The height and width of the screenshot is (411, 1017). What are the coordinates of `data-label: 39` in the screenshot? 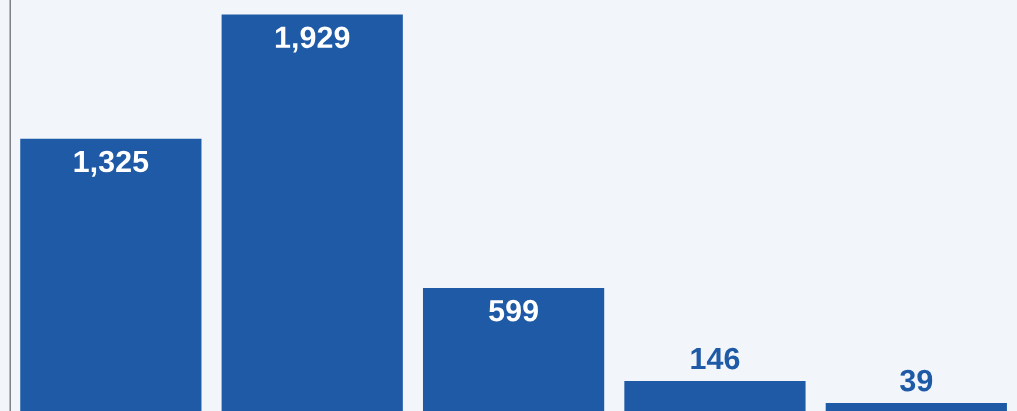 It's located at (916, 380).